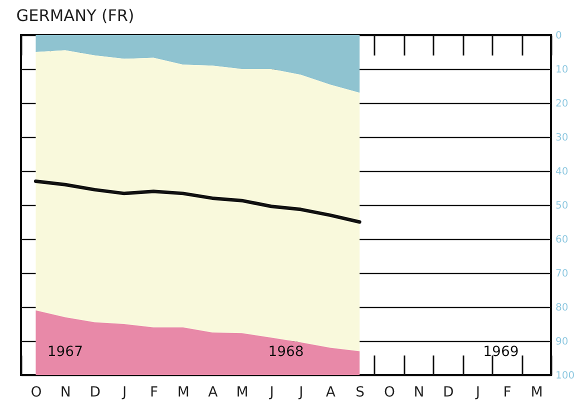 The image size is (587, 410). Describe the element at coordinates (75, 15) in the screenshot. I see `chart-title: GERMANY (FR)` at that location.